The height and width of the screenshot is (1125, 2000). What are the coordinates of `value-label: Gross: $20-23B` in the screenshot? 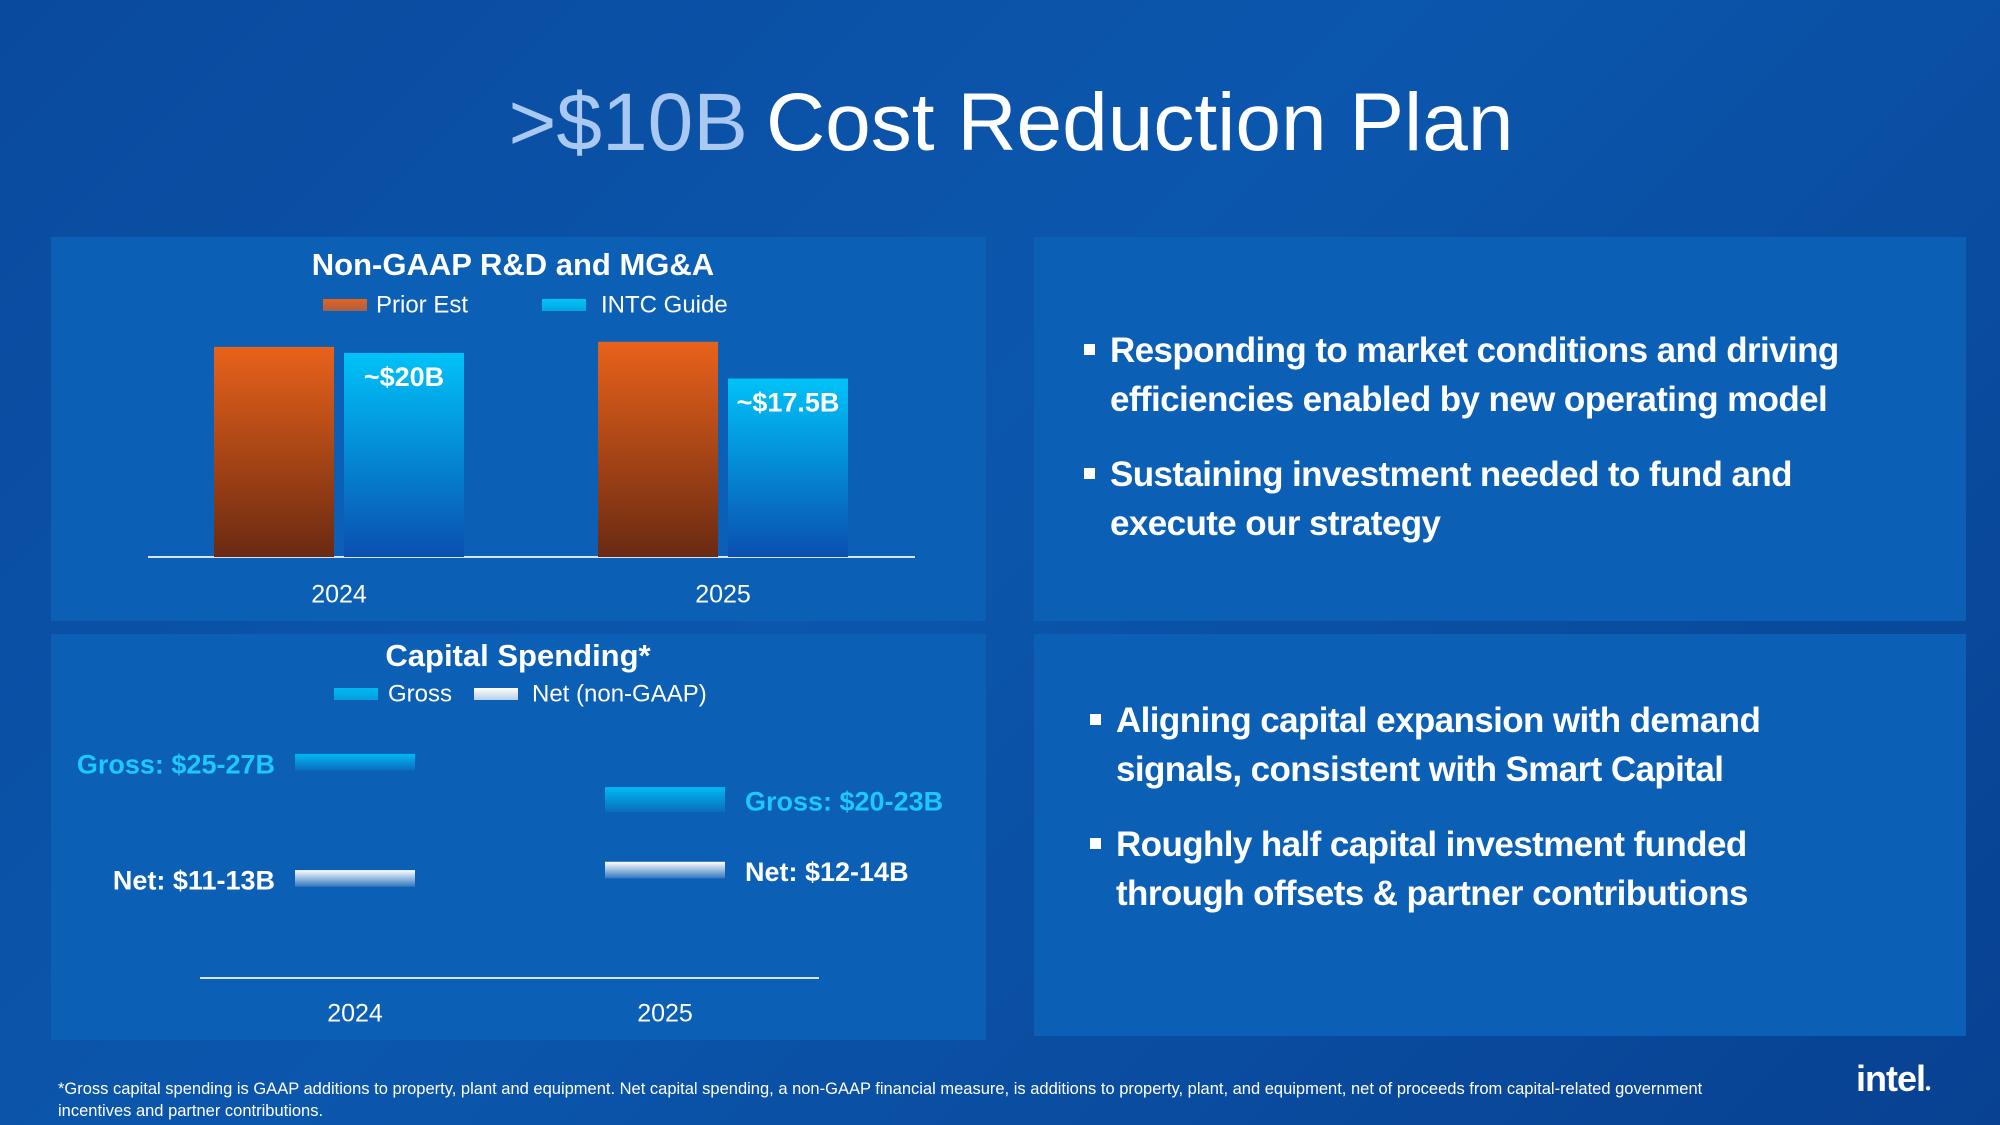 It's located at (844, 802).